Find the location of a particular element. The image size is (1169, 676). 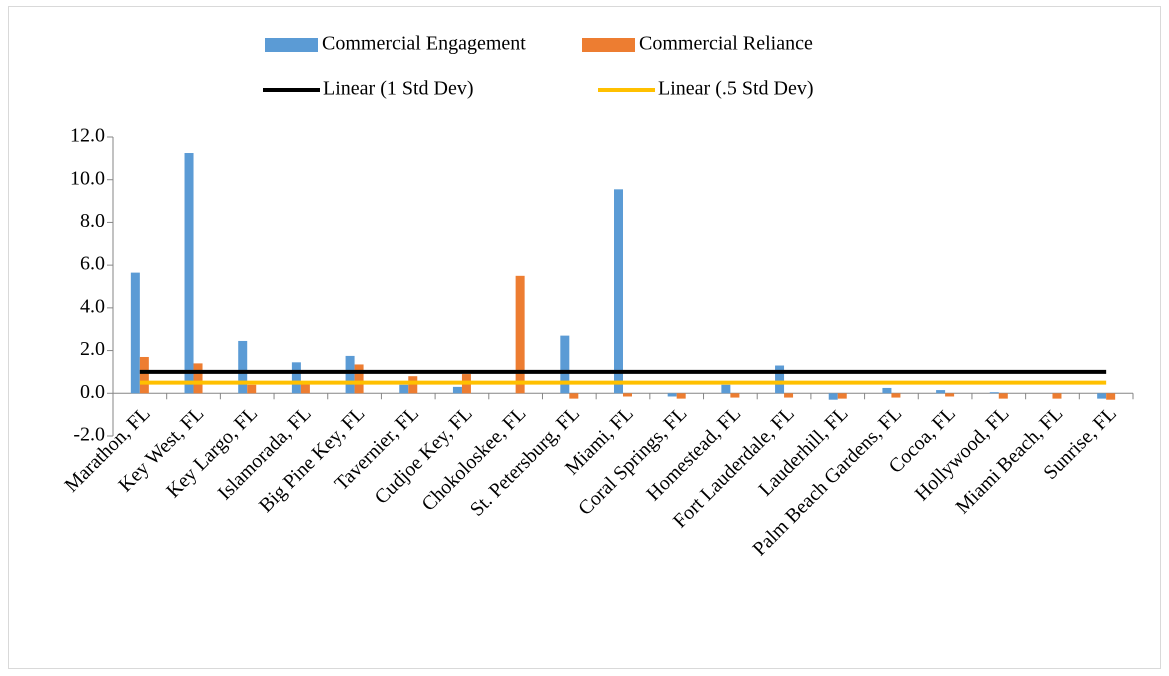

legend-label: Commercial Engagement is located at coordinates (424, 44).